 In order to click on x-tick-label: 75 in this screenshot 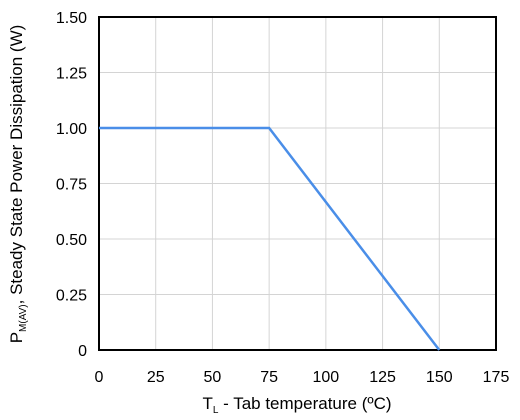, I will do `click(269, 377)`.